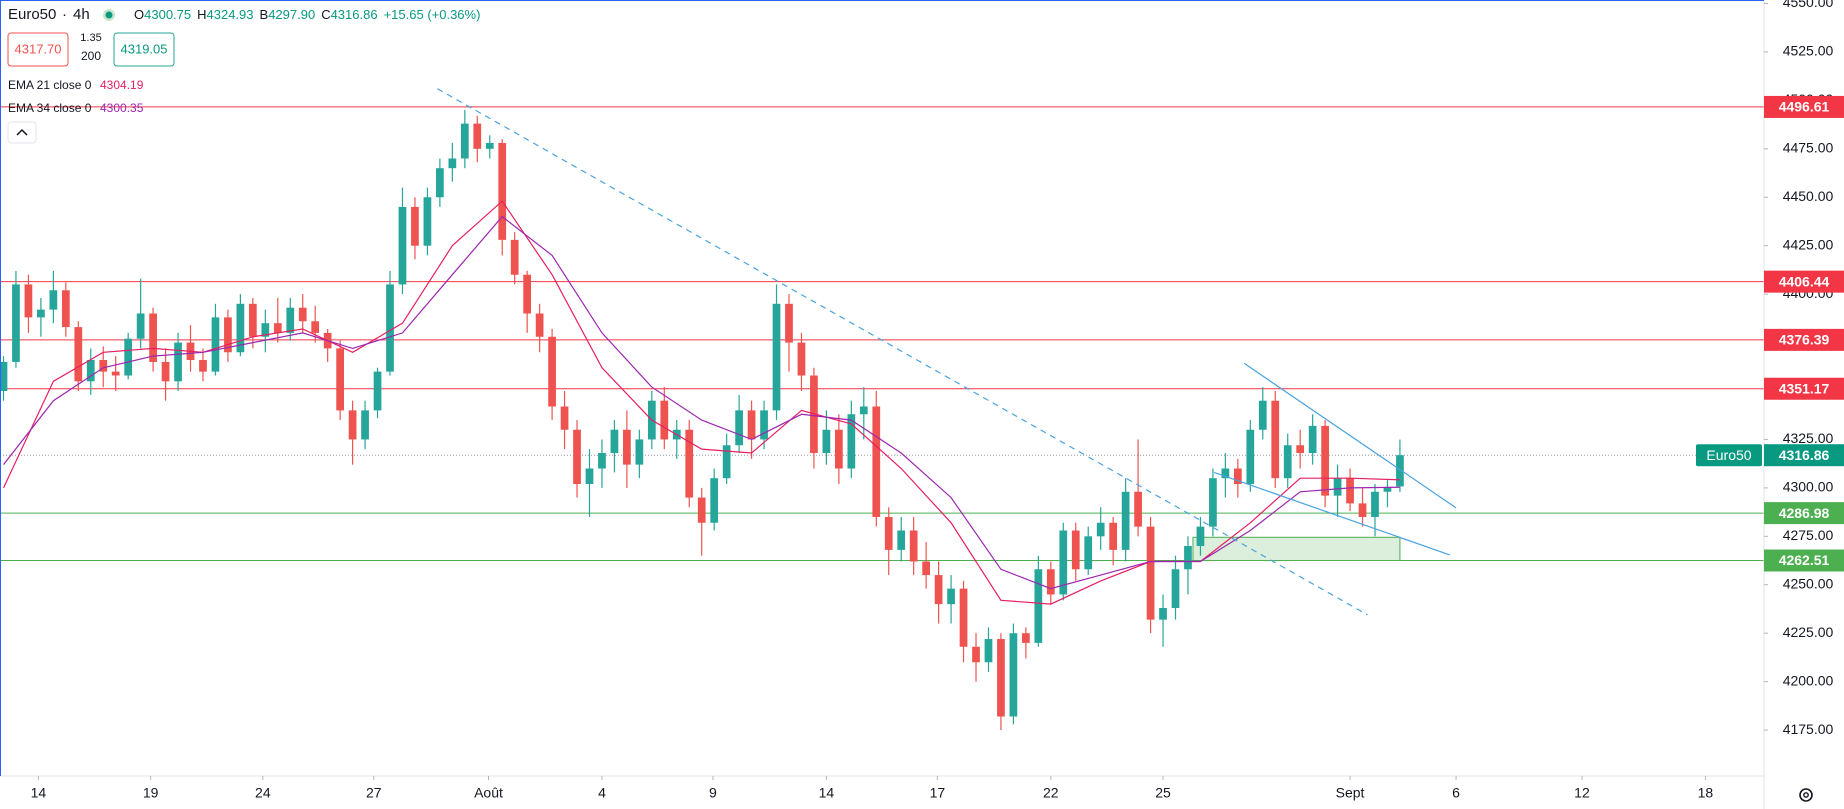  I want to click on y-tick-label: 4475.00, so click(1808, 148).